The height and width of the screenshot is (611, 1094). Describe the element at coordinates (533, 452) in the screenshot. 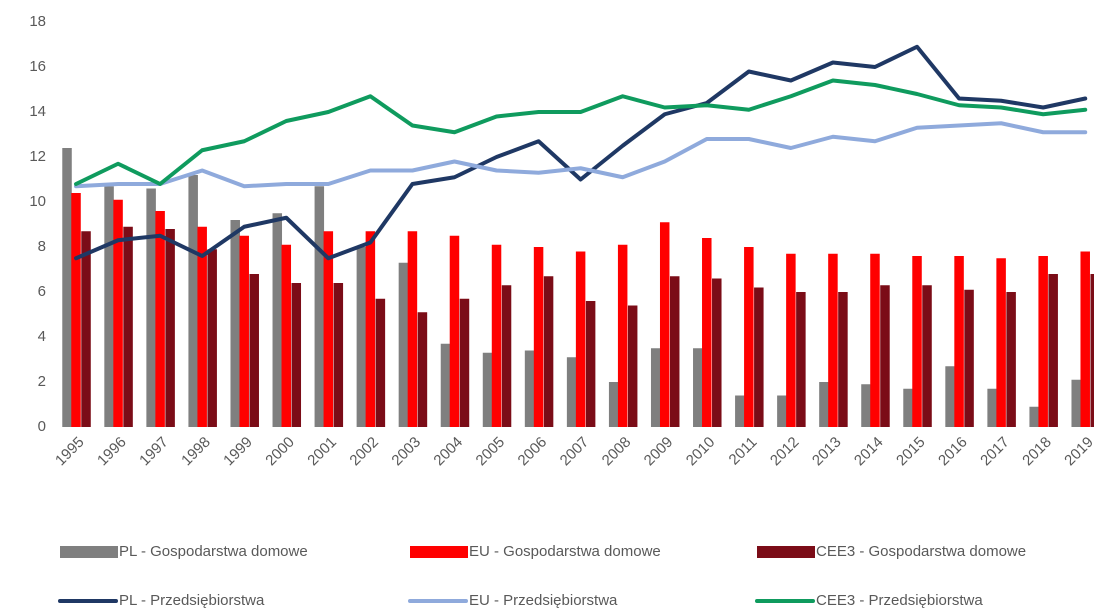

I see `x-tick-label: 2006` at that location.